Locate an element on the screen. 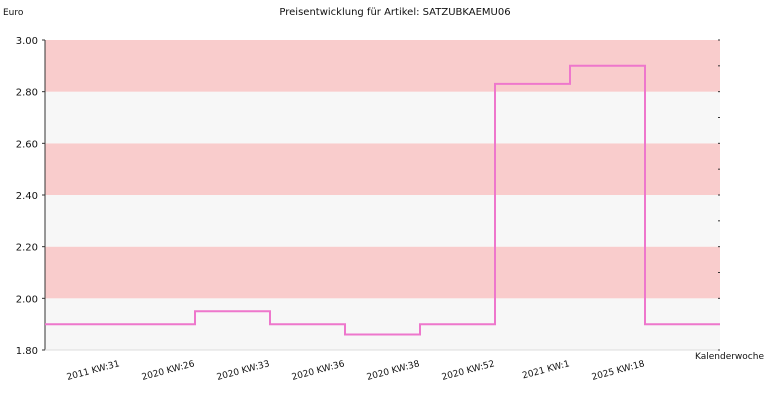 Image resolution: width=770 pixels, height=400 pixels. y-tick-label: 2.20 is located at coordinates (27, 248).